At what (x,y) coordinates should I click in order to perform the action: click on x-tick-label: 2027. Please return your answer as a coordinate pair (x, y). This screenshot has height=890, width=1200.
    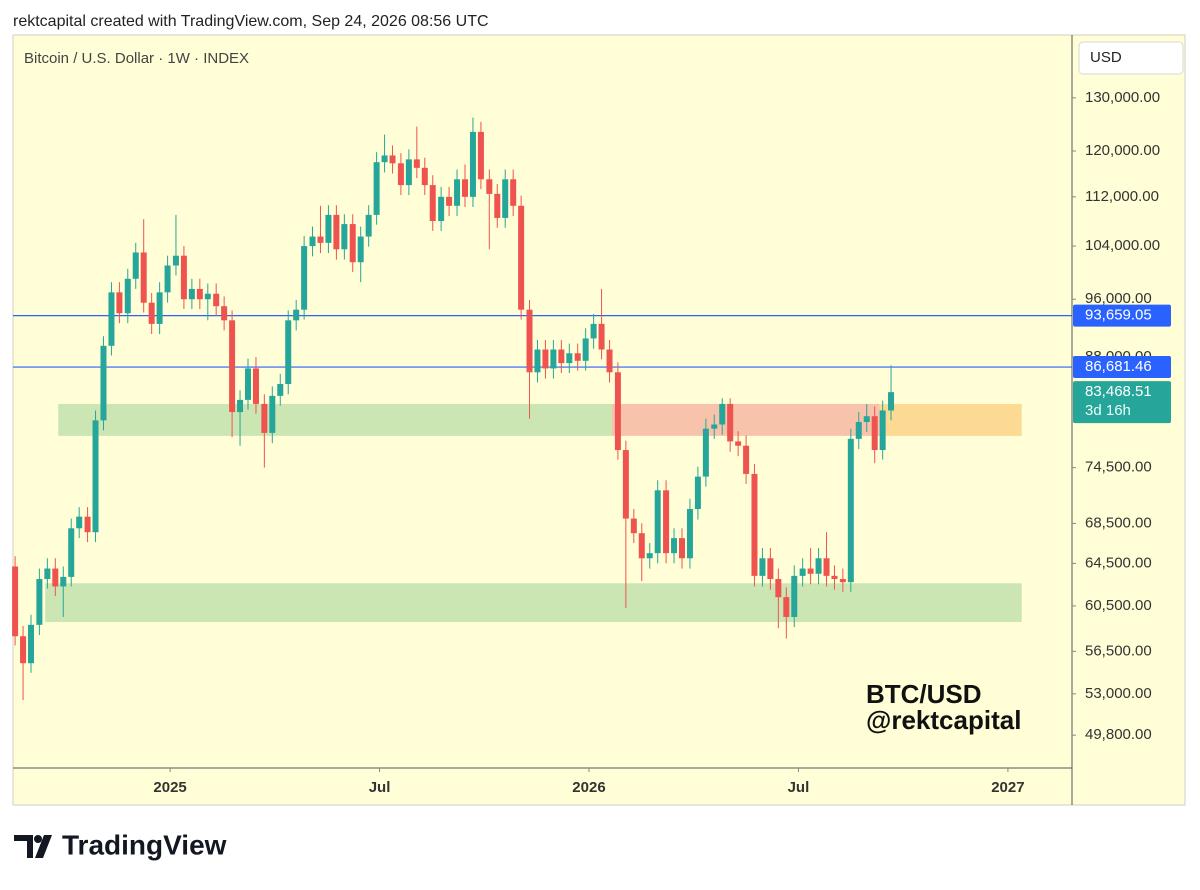
    Looking at the image, I should click on (1007, 787).